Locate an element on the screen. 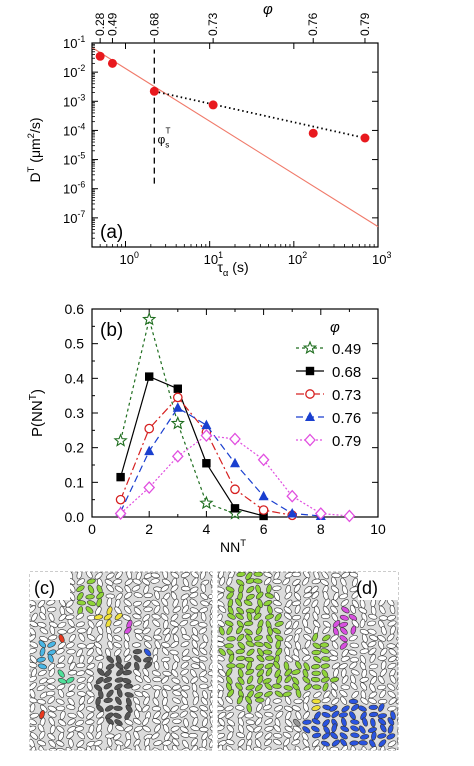  series-point-0.49 is located at coordinates (235, 513).